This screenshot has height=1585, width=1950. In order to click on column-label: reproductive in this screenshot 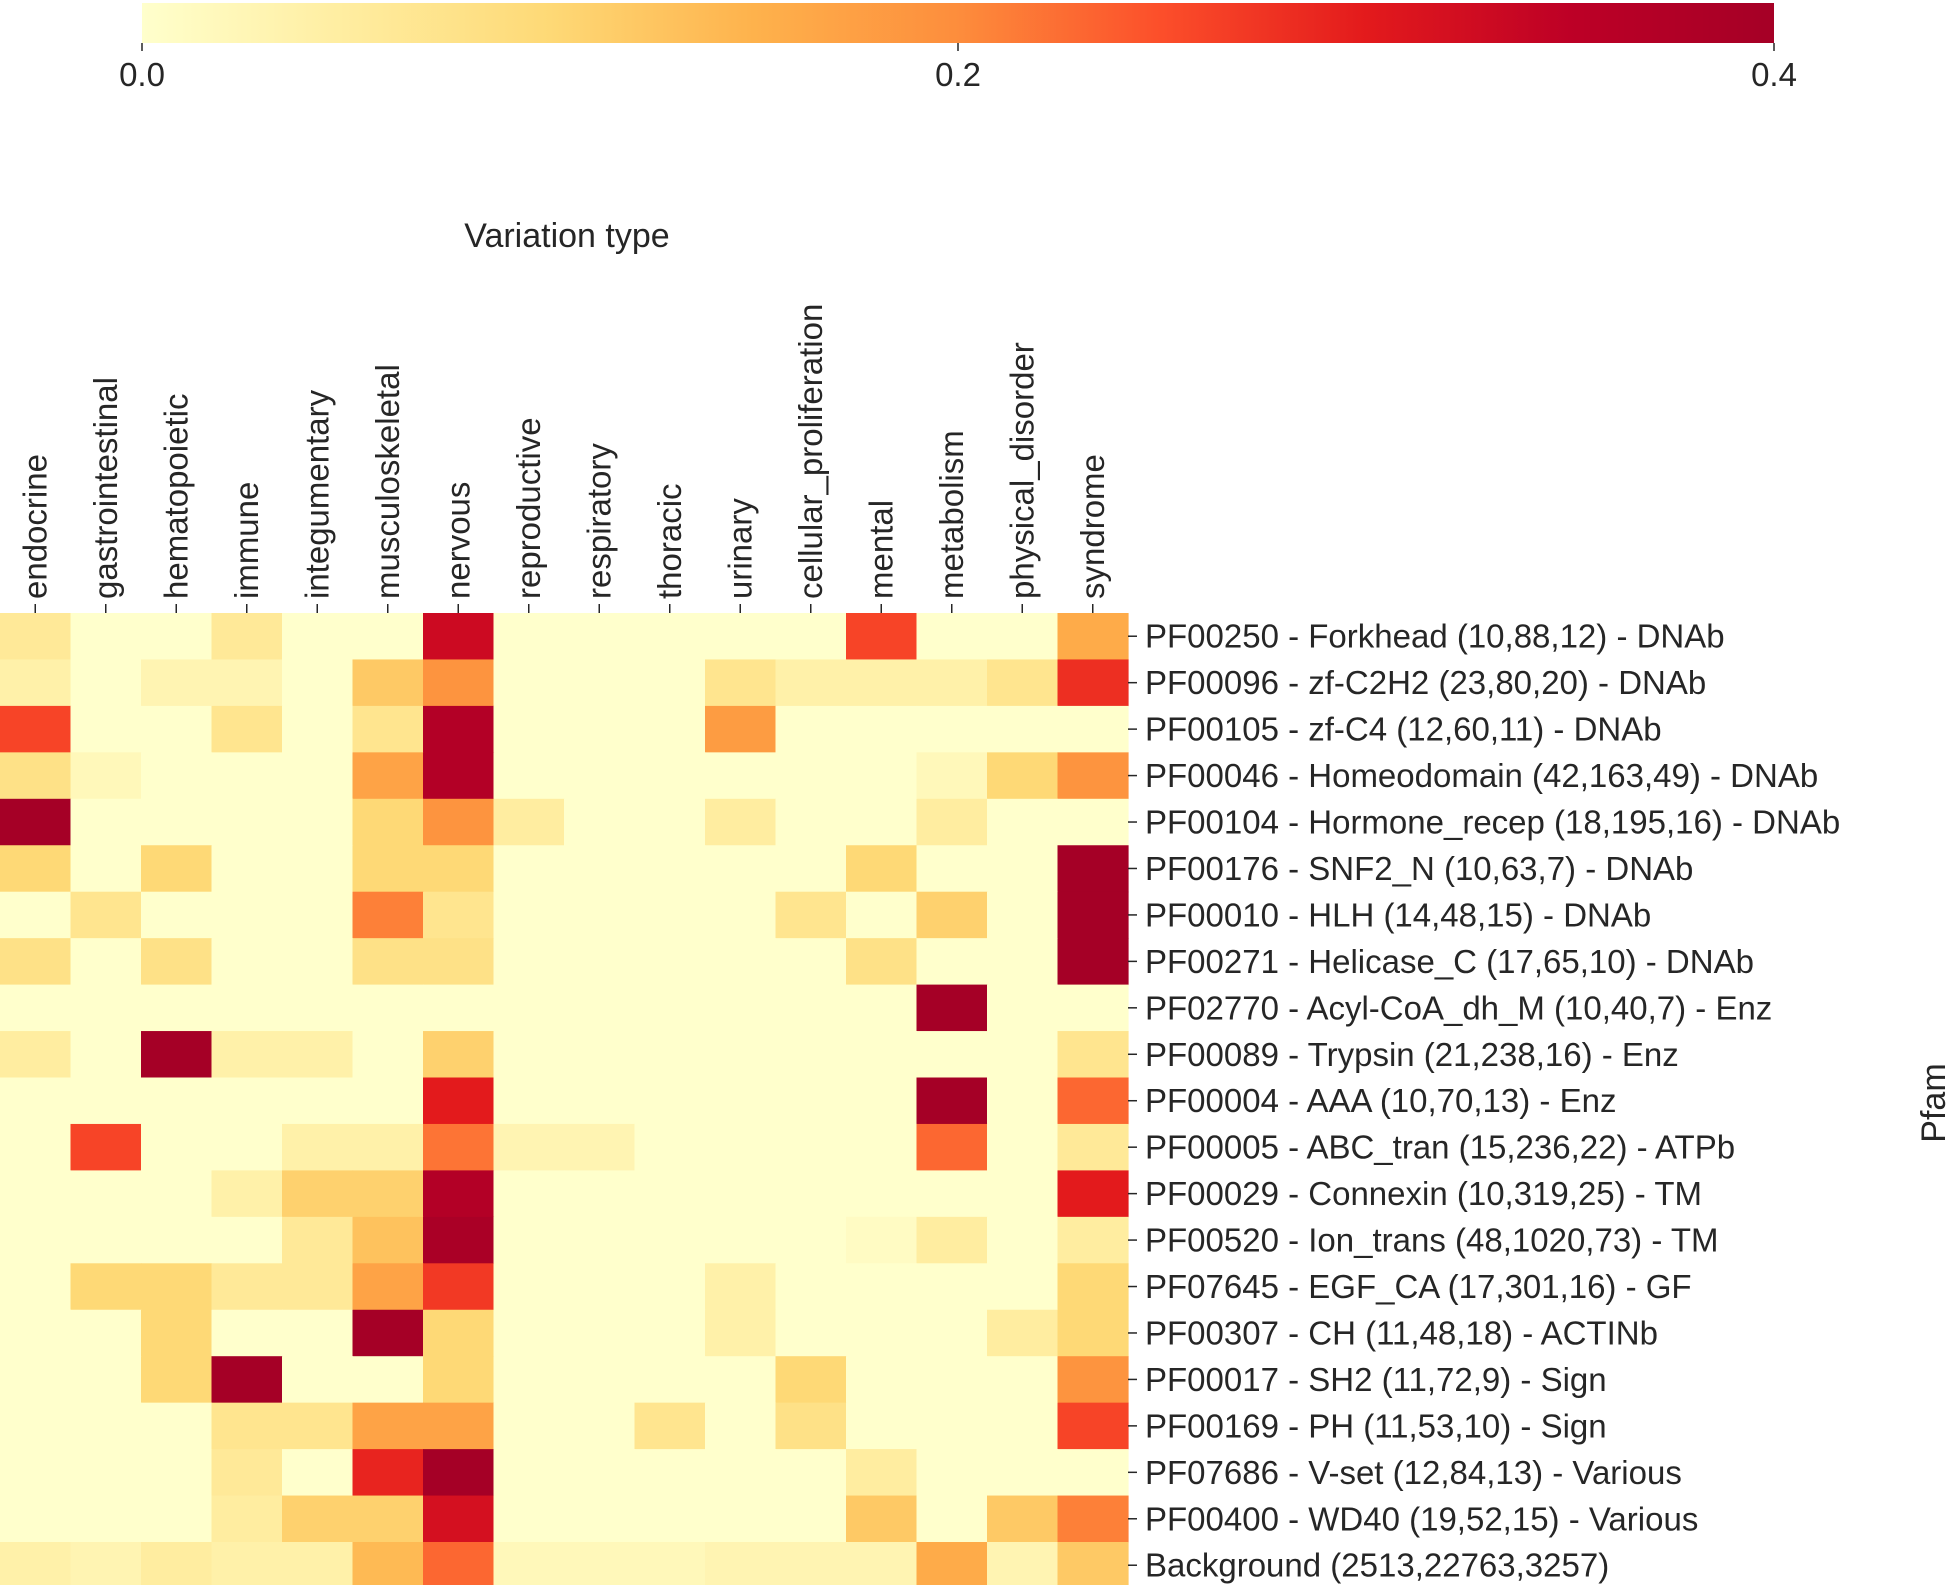, I will do `click(528, 508)`.